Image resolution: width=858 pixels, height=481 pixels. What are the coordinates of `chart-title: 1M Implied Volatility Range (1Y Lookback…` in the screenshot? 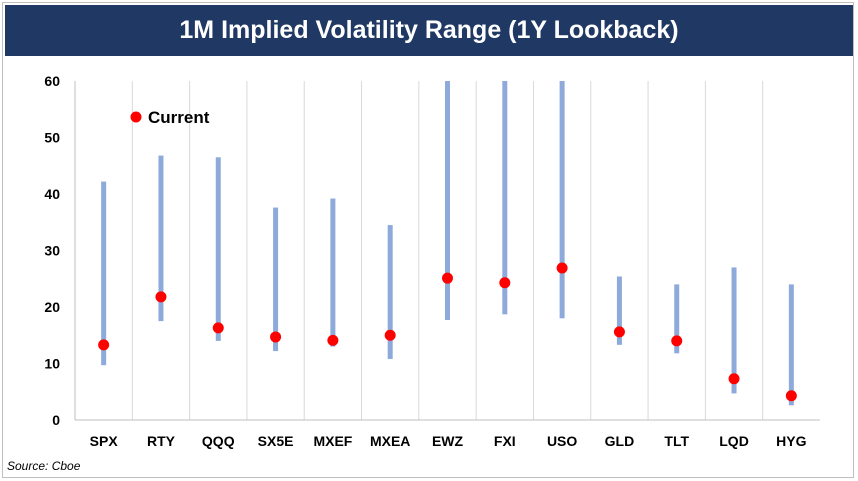 It's located at (429, 30).